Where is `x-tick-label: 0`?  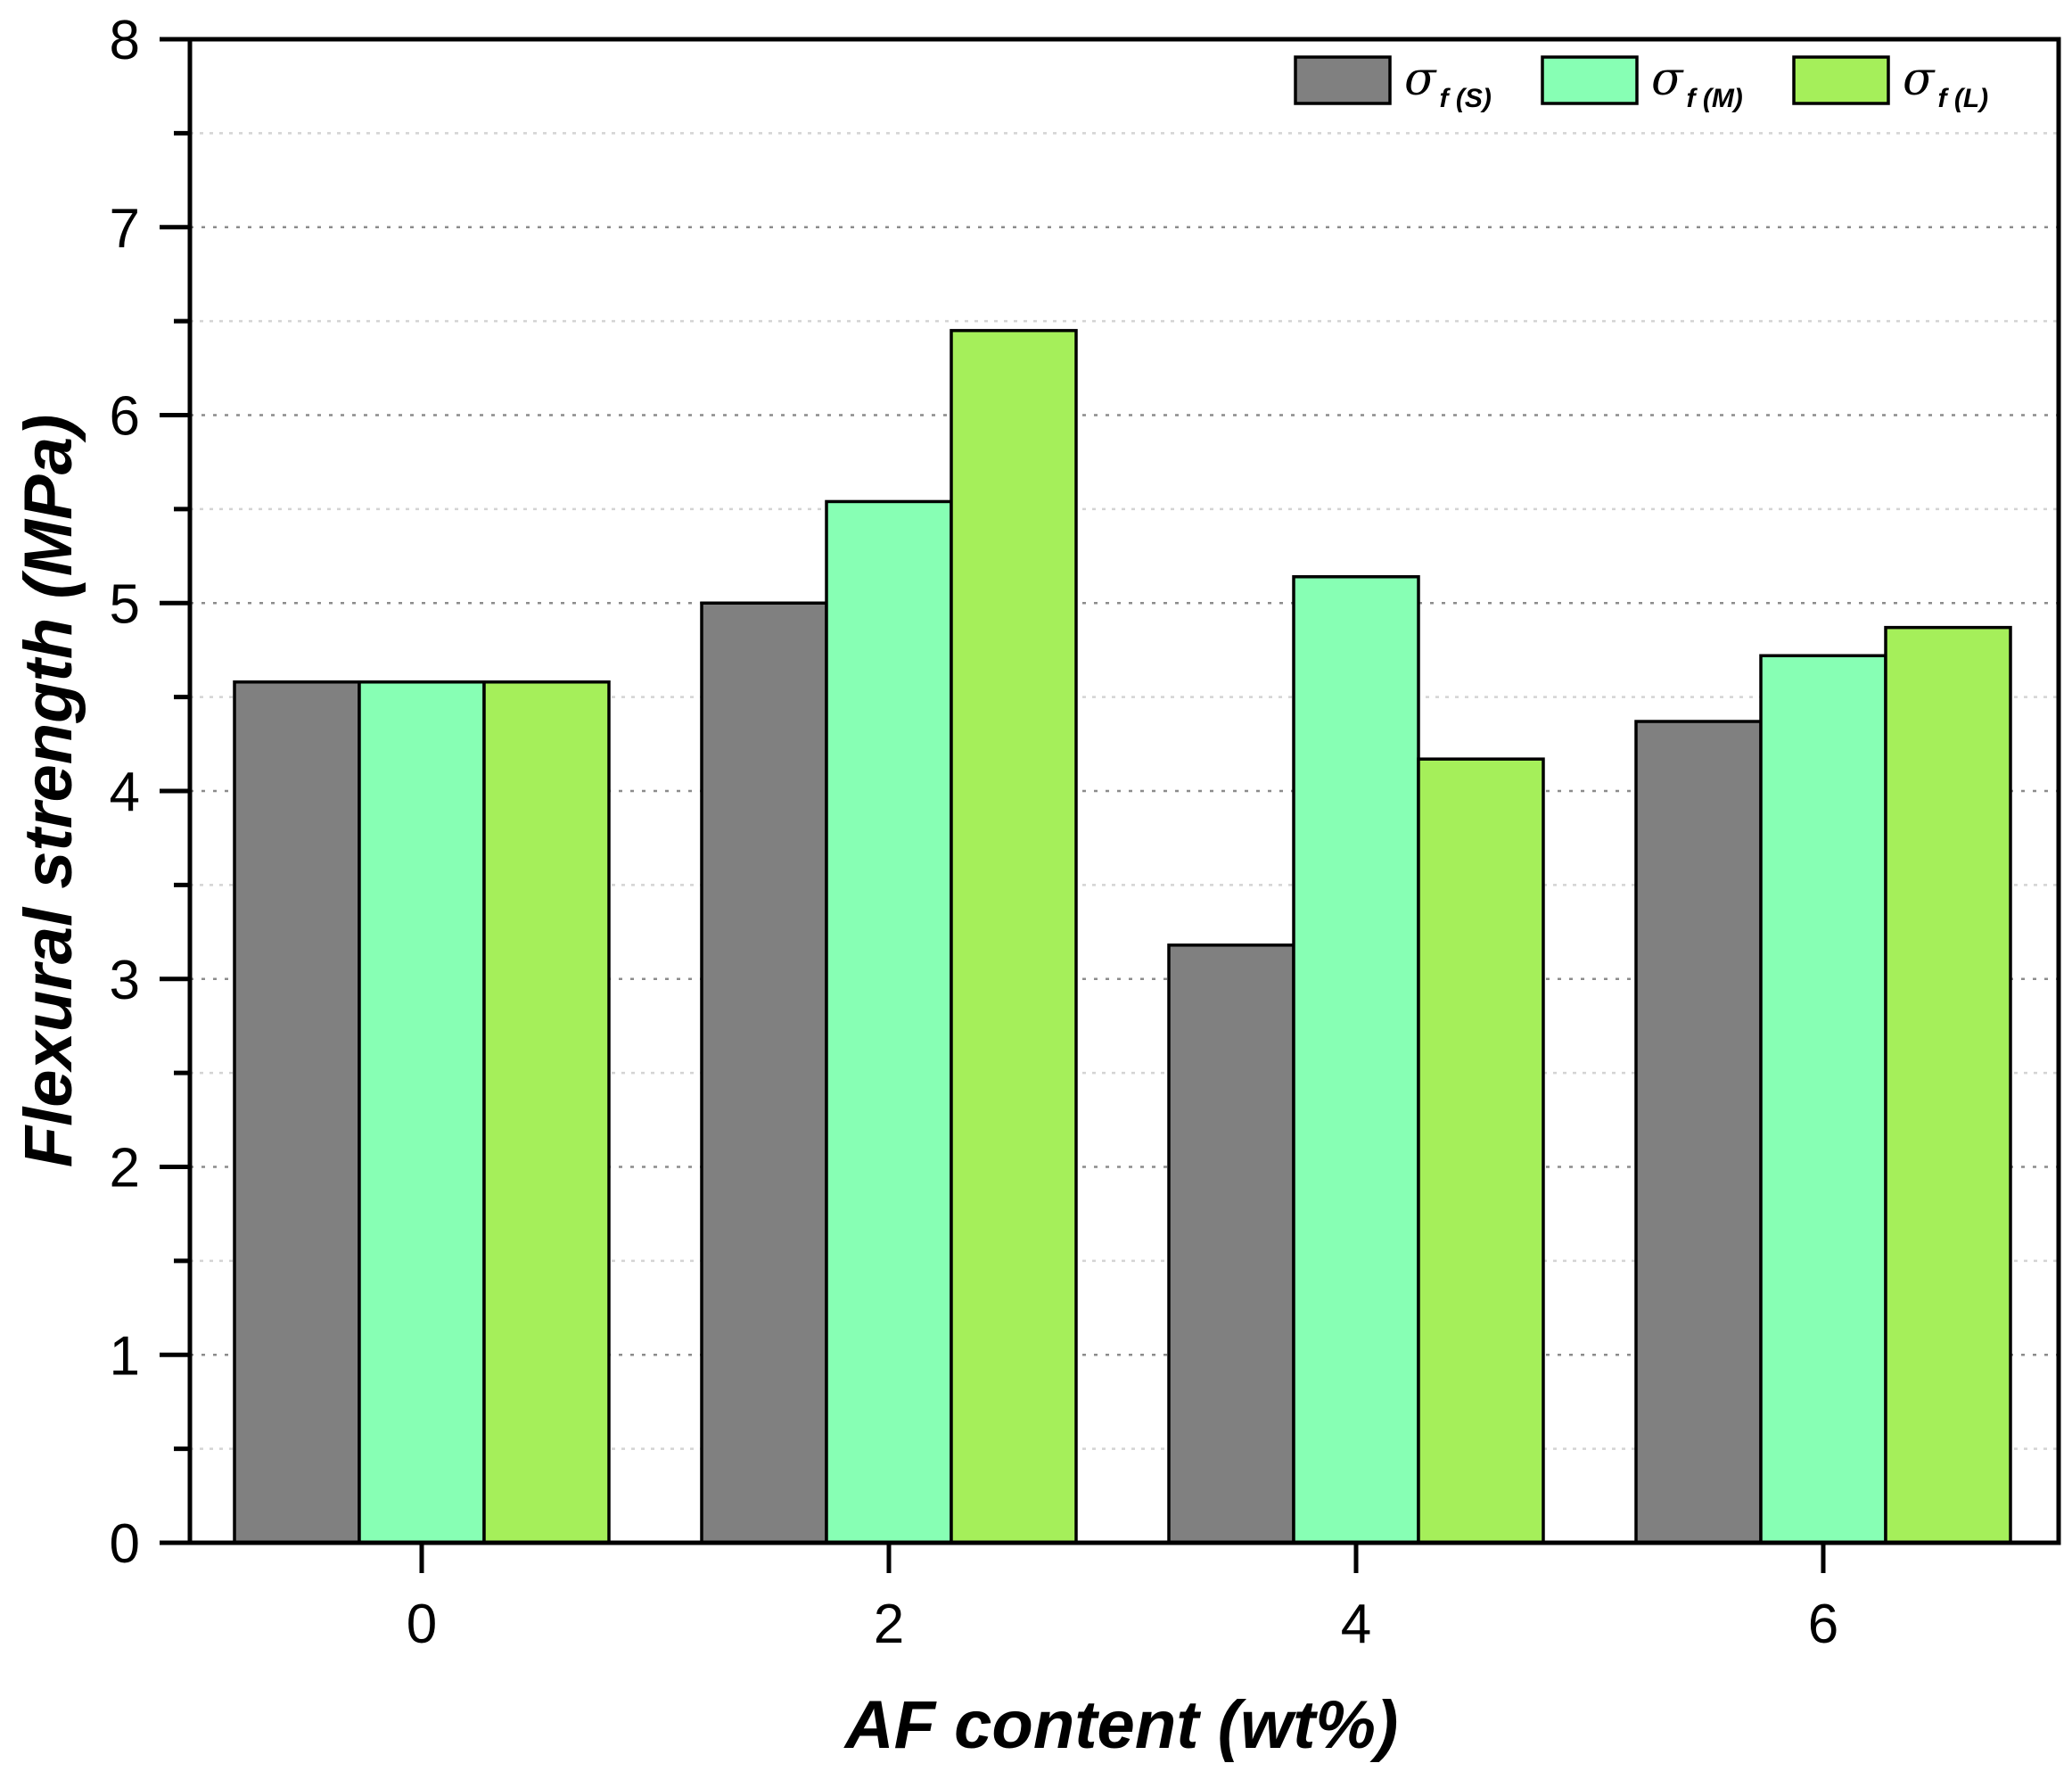 x-tick-label: 0 is located at coordinates (422, 1625).